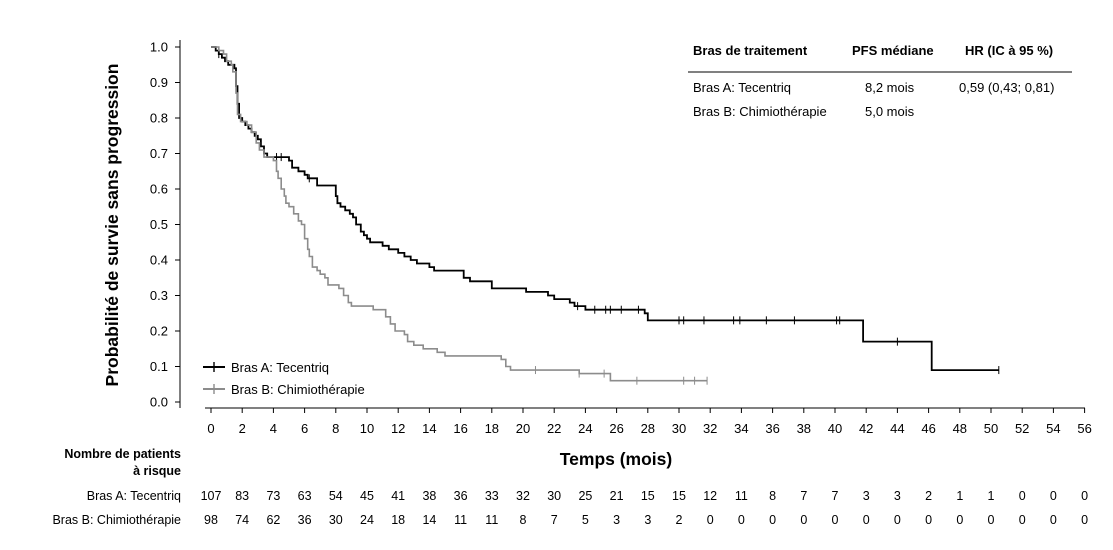  Describe the element at coordinates (750, 50) in the screenshot. I see `summary-header-arm: Bras de traitement` at that location.